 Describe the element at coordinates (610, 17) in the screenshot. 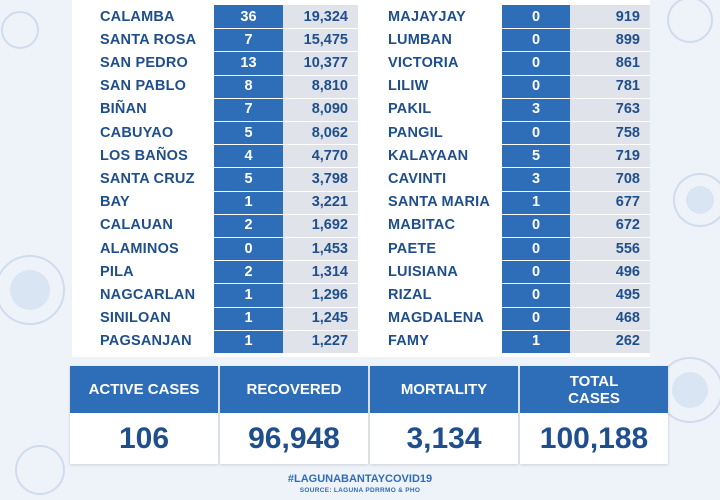

I see `total-count: 919` at that location.